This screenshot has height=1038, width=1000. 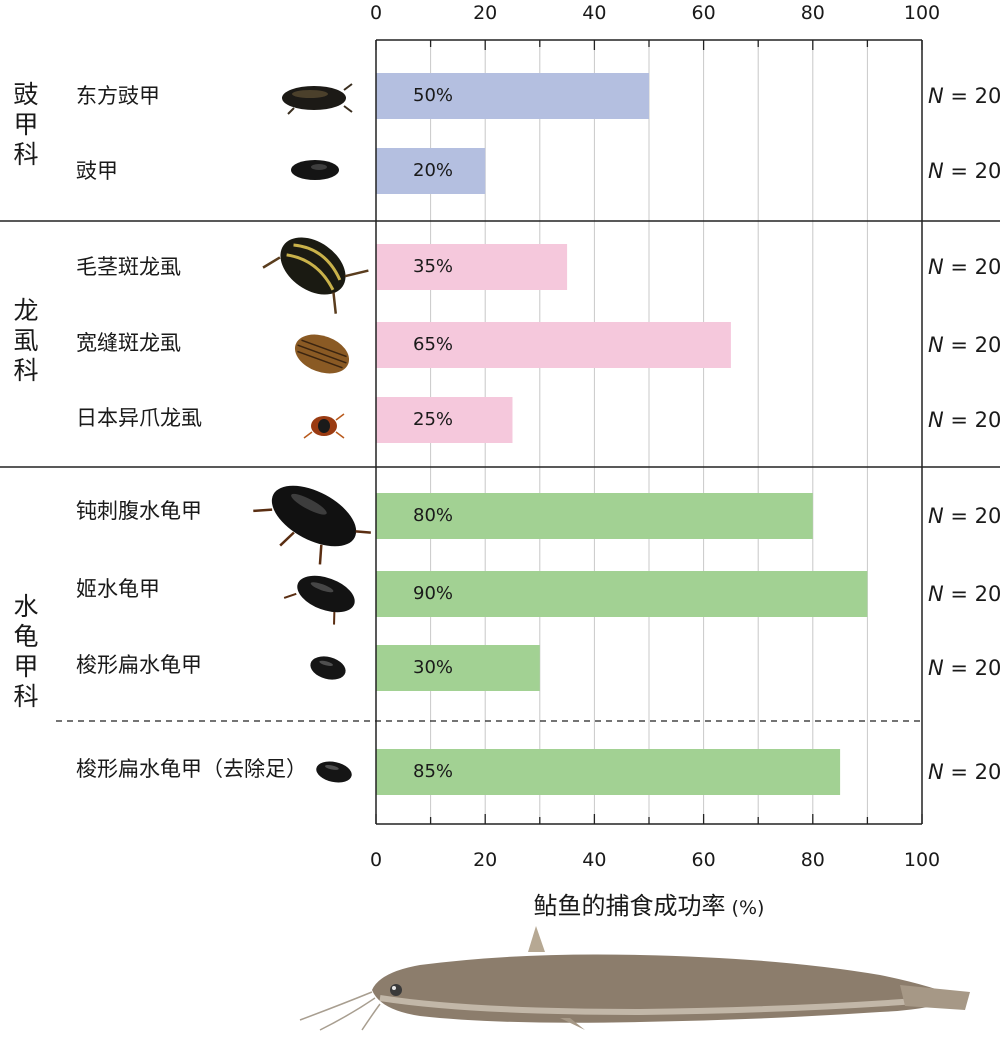 What do you see at coordinates (922, 13) in the screenshot?
I see `x-tick-label-top: 100` at bounding box center [922, 13].